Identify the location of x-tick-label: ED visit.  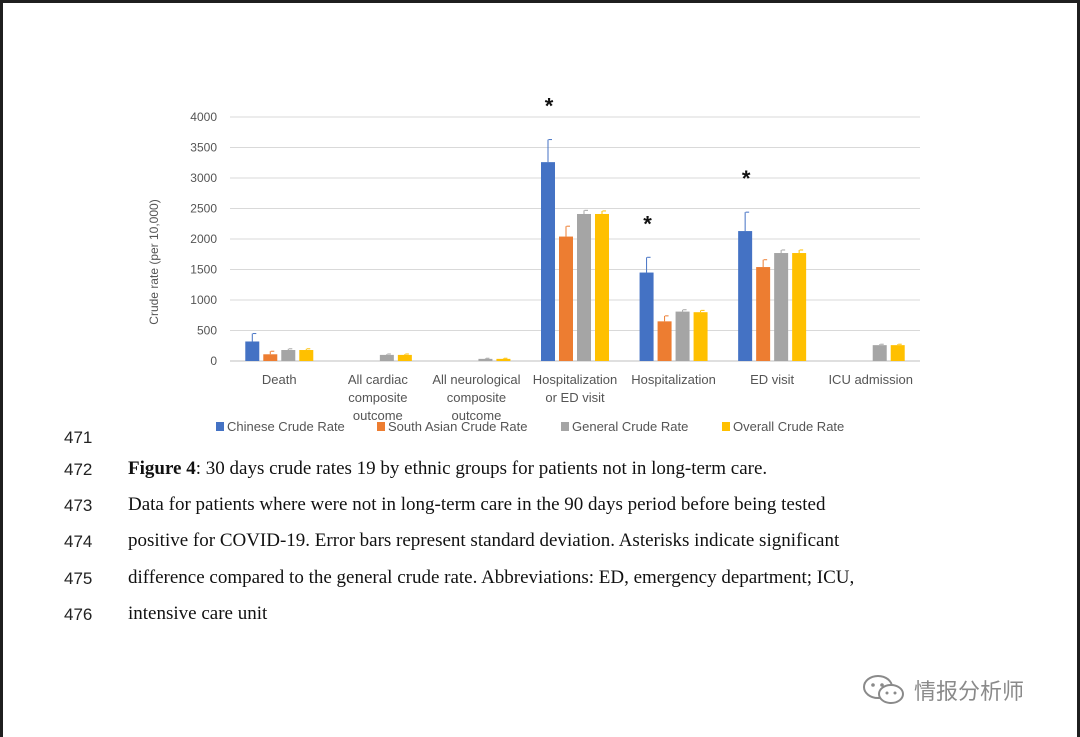
(772, 379).